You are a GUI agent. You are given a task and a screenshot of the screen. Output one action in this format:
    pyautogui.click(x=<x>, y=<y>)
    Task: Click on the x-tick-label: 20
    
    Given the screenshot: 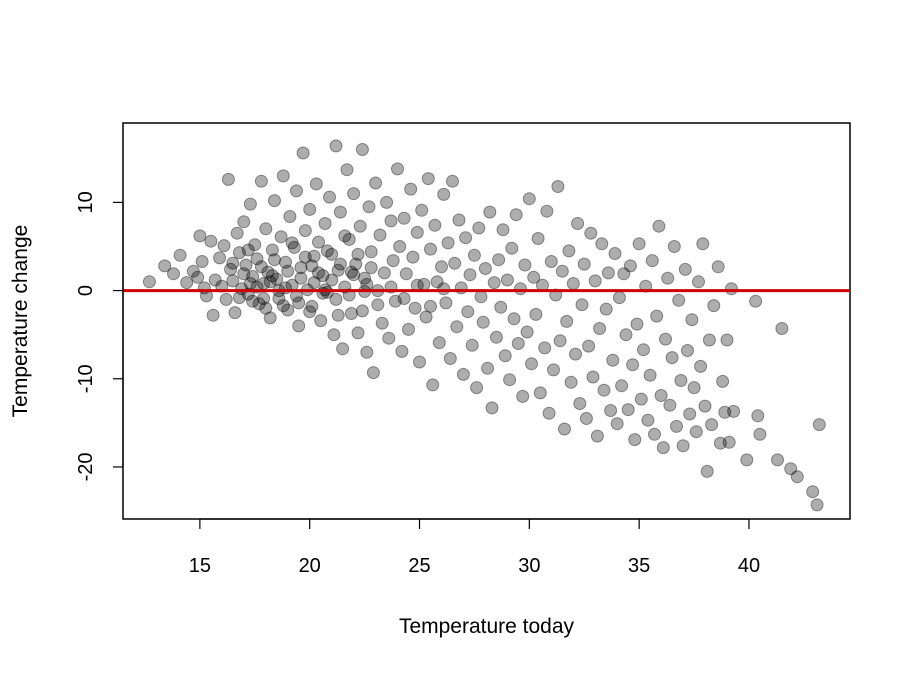 What is the action you would take?
    pyautogui.click(x=310, y=566)
    